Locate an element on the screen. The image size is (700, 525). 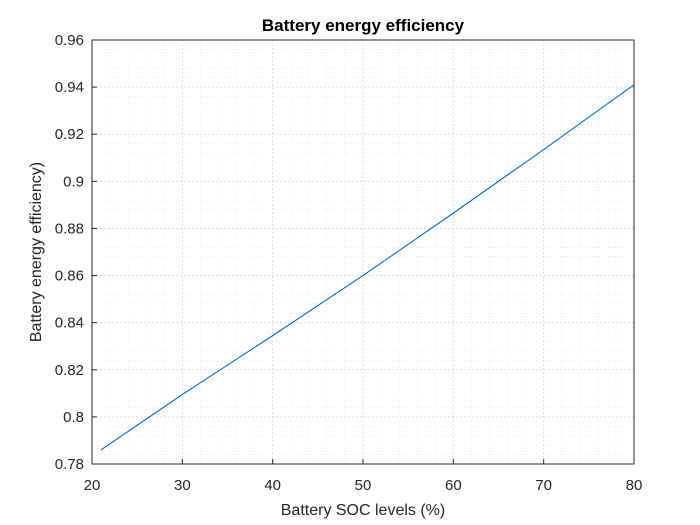
y-tick-label: 0.94 is located at coordinates (69, 87).